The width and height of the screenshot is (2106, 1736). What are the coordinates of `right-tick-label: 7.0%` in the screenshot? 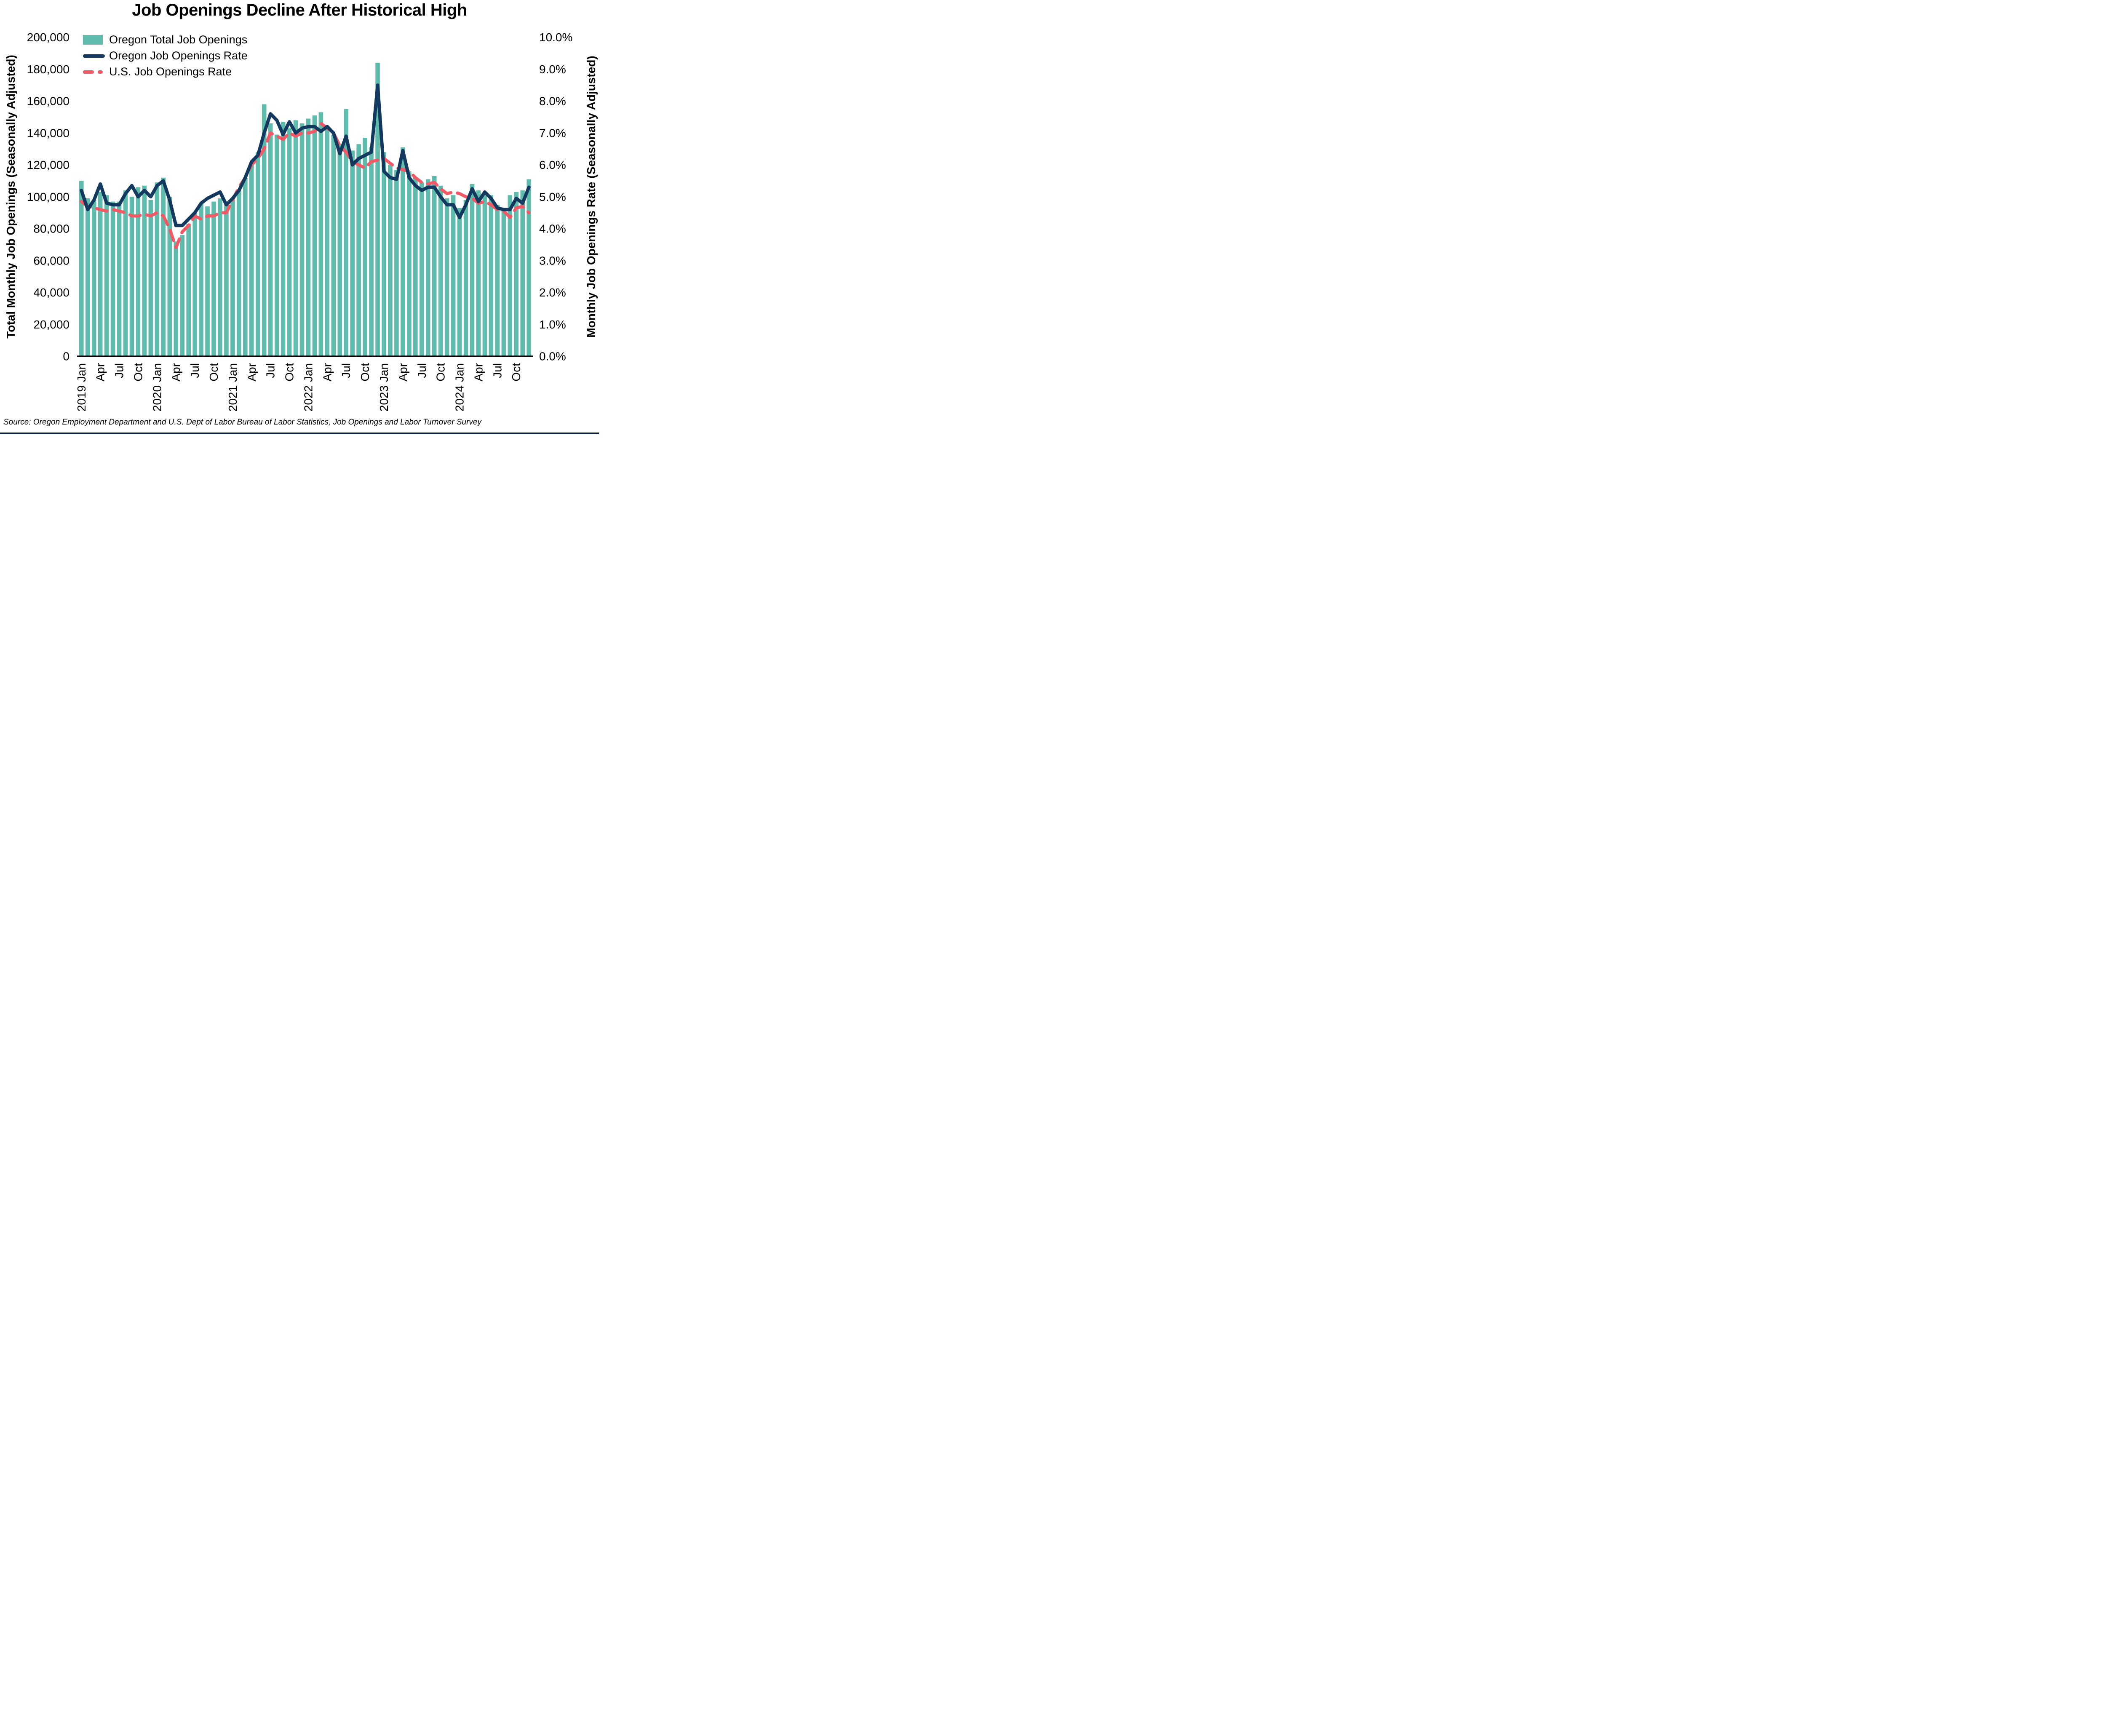 It's located at (552, 132).